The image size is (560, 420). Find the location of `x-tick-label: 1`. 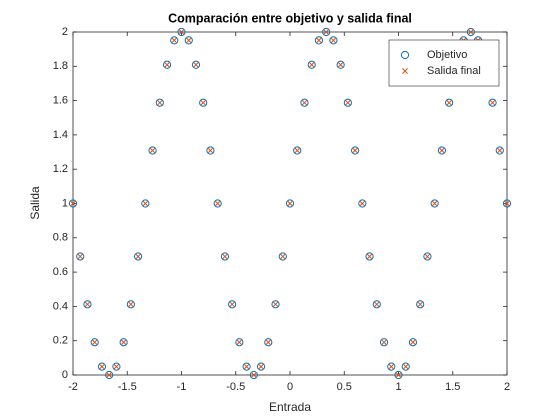

x-tick-label: 1 is located at coordinates (398, 387).